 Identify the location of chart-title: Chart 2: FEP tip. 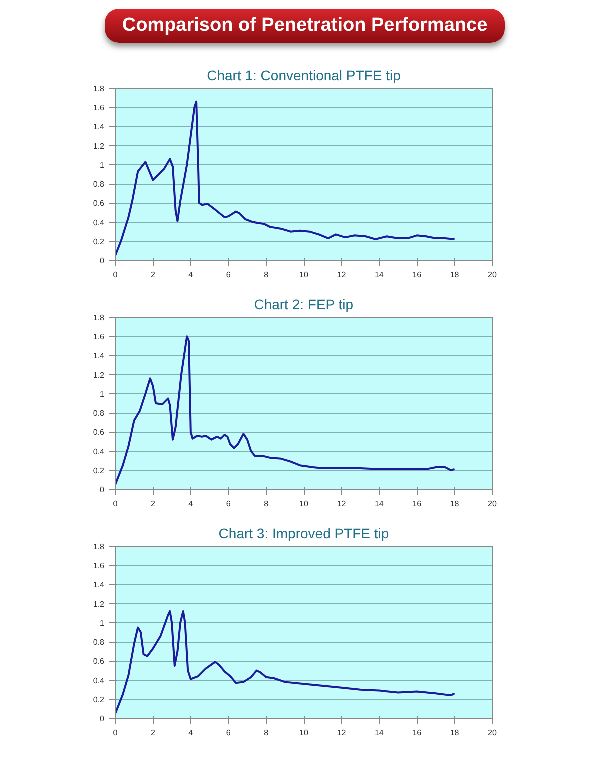
(304, 304).